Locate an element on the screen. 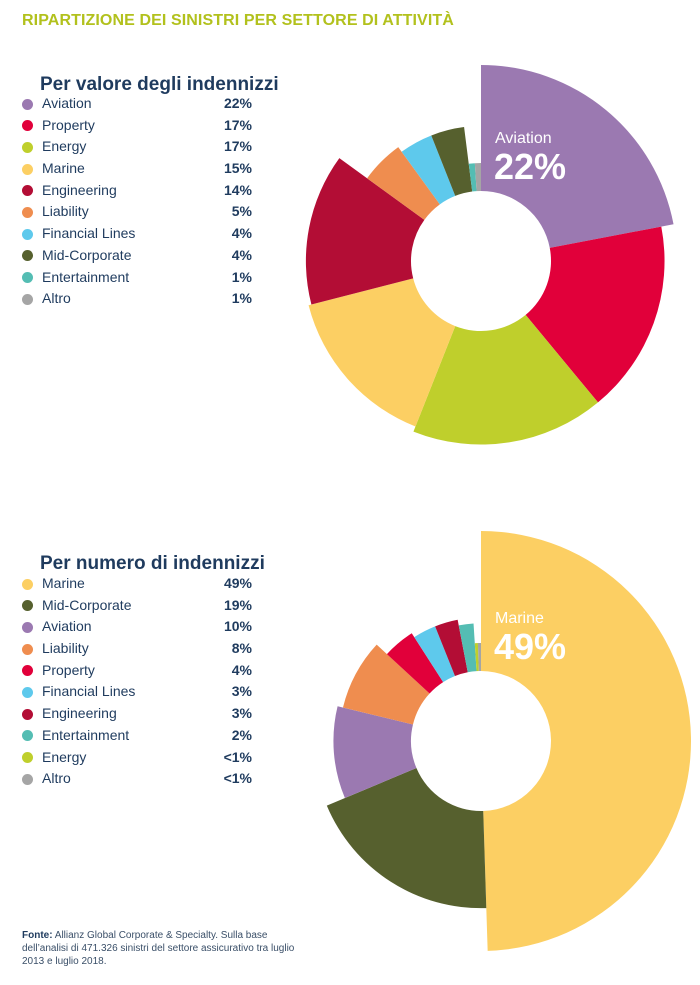 This screenshot has width=700, height=985. source-label: Fonte: is located at coordinates (37, 935).